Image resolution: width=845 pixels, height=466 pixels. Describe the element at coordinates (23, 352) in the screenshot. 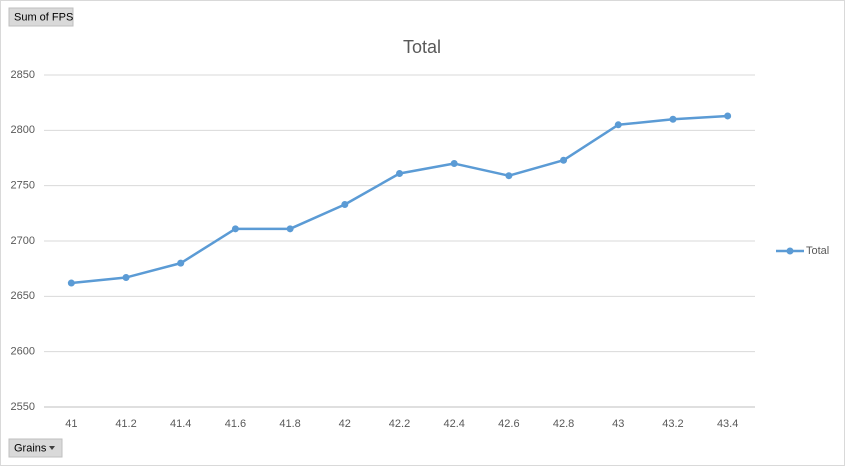

I see `y-tick-label: 2600` at that location.